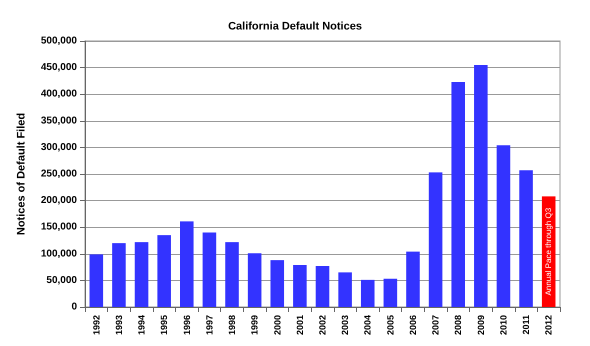 The height and width of the screenshot is (346, 590). Describe the element at coordinates (164, 325) in the screenshot. I see `x-tick-label: 1995` at that location.